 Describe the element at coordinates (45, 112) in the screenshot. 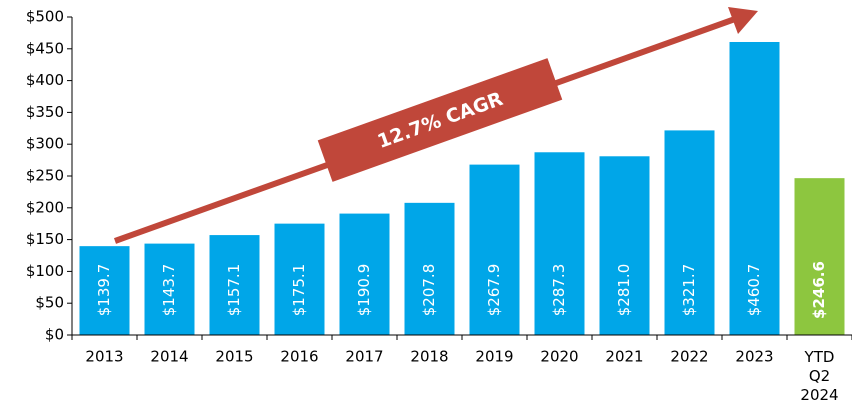

I see `y-tick-label: $350` at that location.